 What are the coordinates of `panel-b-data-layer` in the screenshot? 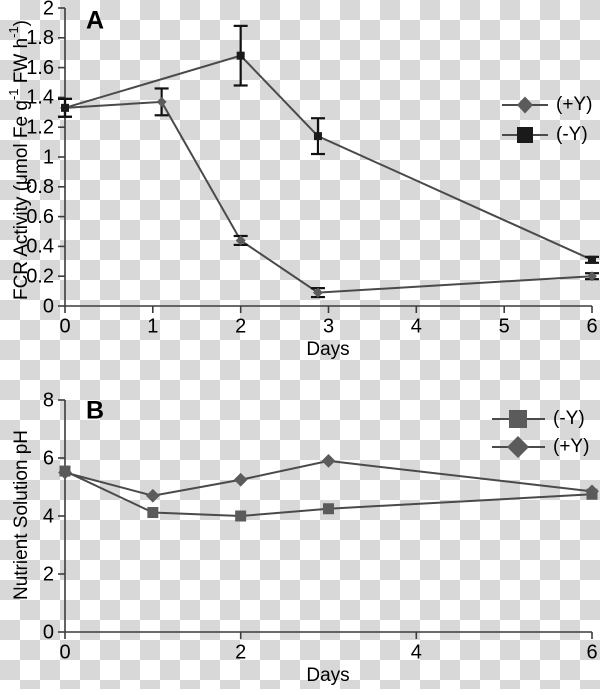 It's located at (328, 488).